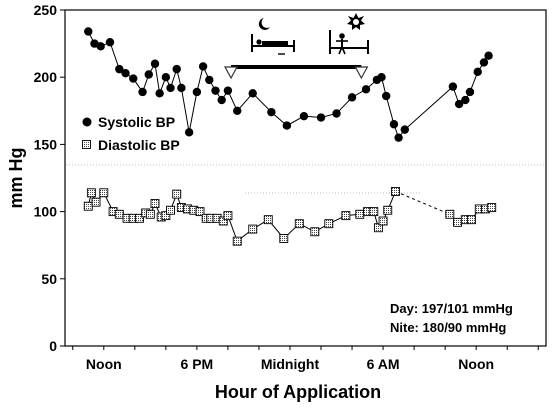 This screenshot has height=410, width=553. What do you see at coordinates (53, 346) in the screenshot?
I see `y-tick-label: 0` at bounding box center [53, 346].